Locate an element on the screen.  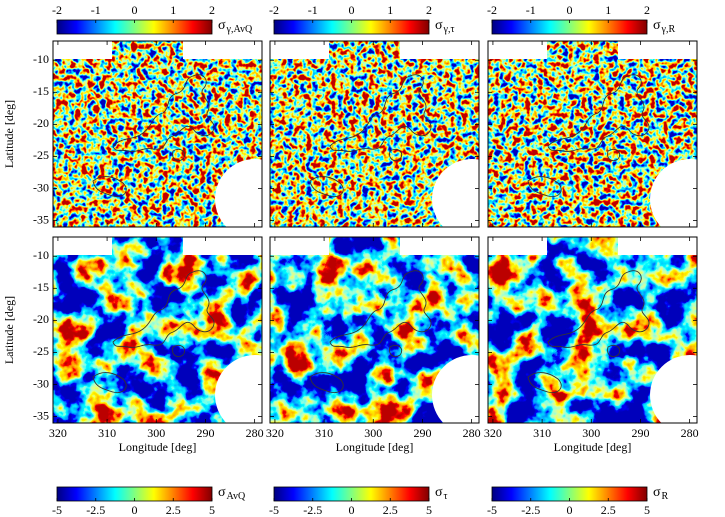
colorbar-label: σR is located at coordinates (661, 493).